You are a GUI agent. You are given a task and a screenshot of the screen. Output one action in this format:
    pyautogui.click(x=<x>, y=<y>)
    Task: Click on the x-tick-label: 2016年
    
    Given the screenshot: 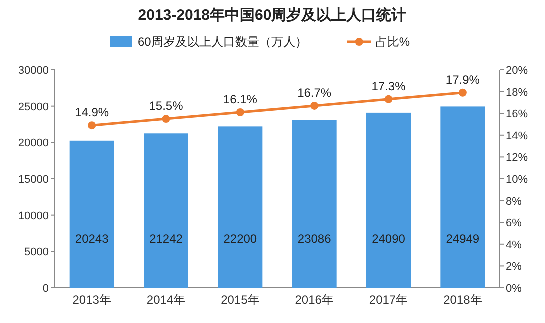 What is the action you would take?
    pyautogui.click(x=314, y=300)
    